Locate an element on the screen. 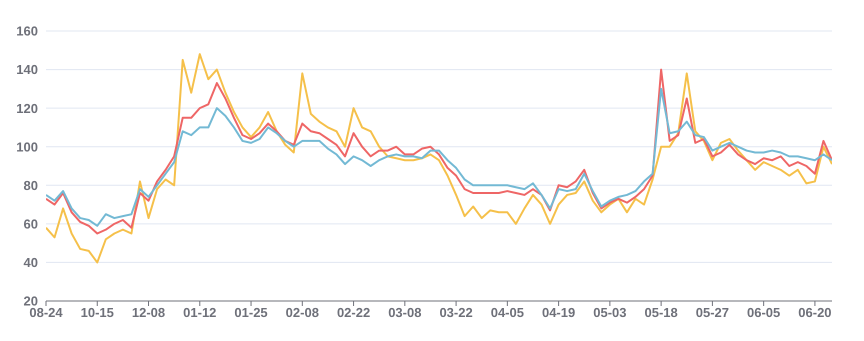  y-tick-label: 100 is located at coordinates (27, 146).